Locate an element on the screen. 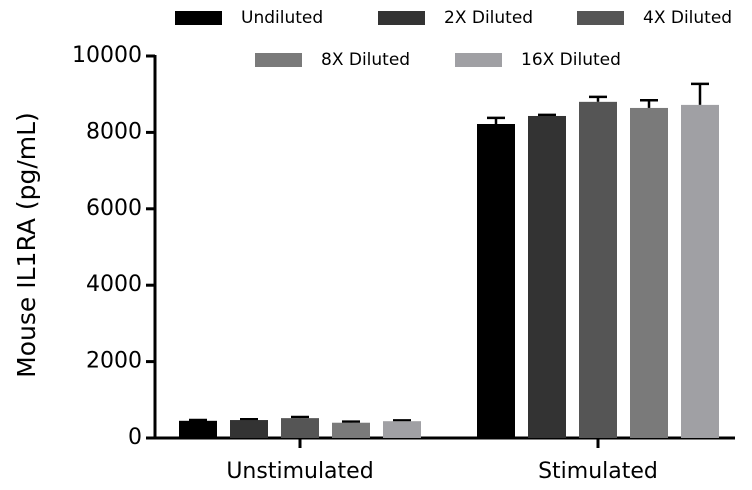 This screenshot has width=752, height=490. y-tick-label: 0 is located at coordinates (135, 437).